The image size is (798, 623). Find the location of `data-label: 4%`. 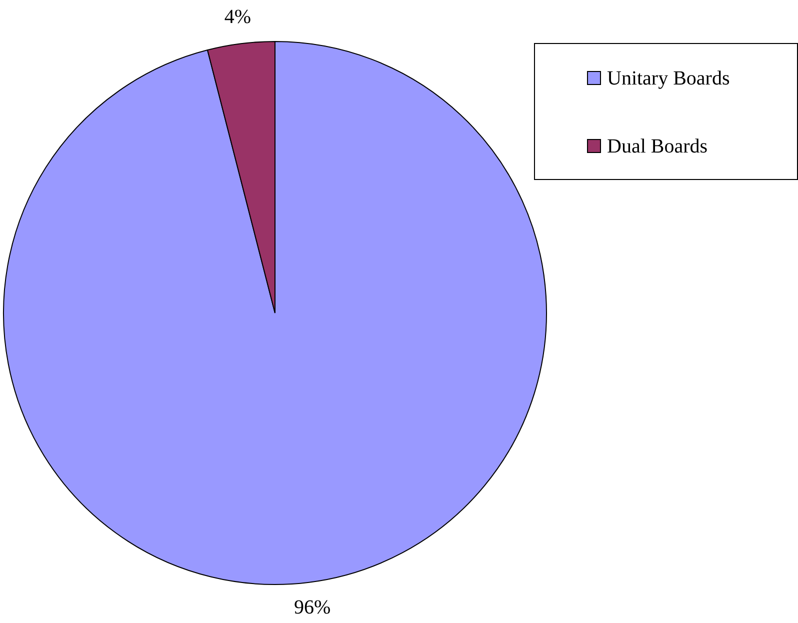

data-label: 4% is located at coordinates (238, 17).